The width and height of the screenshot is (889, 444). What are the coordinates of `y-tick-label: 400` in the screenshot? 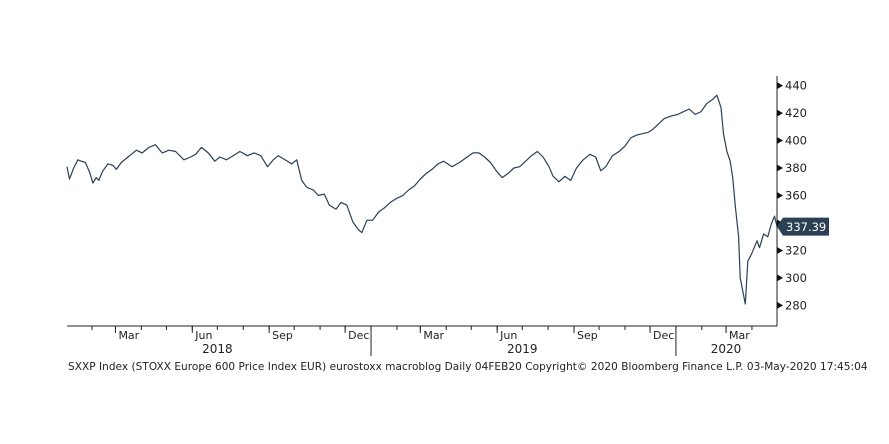 It's located at (796, 141).